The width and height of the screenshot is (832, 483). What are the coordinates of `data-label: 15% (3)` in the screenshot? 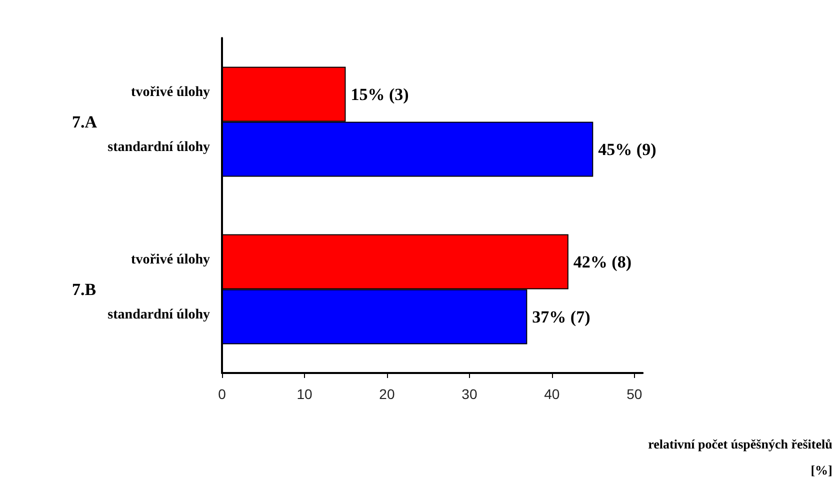 It's located at (379, 94).